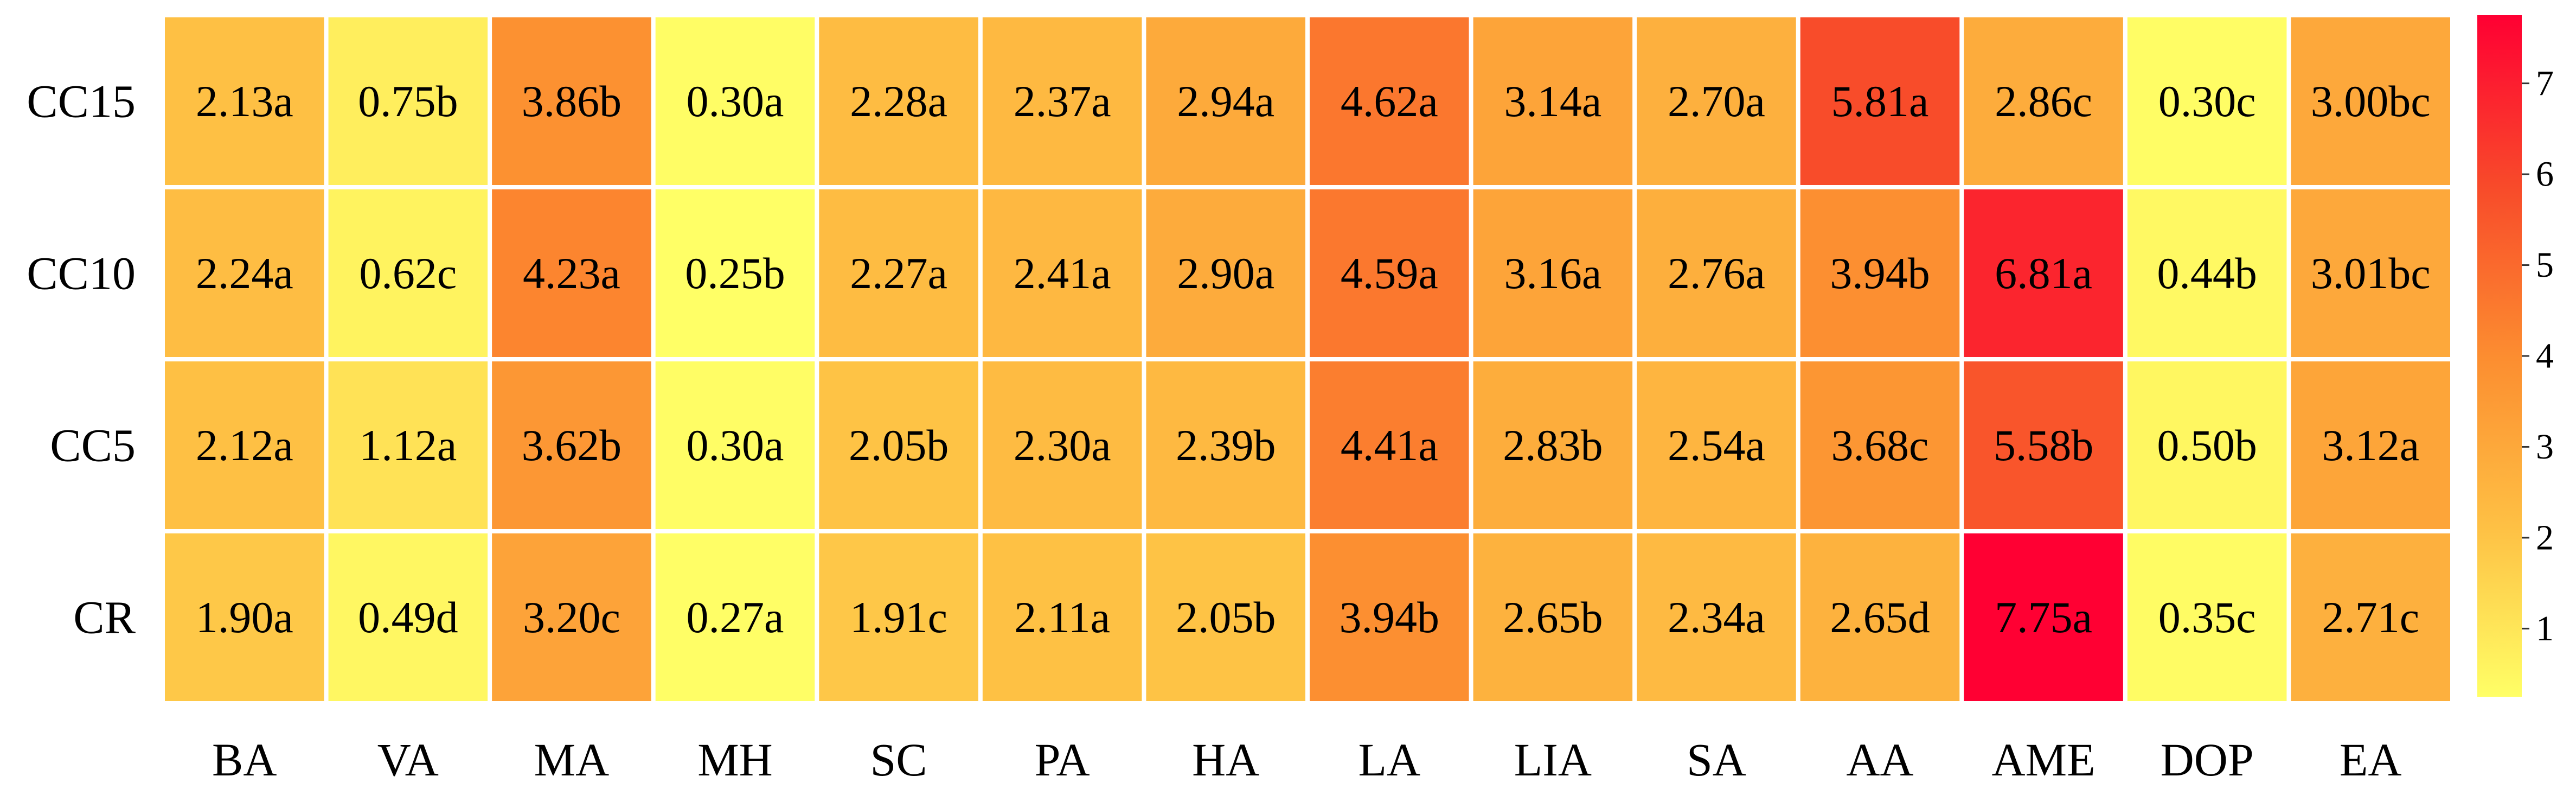 This screenshot has width=2576, height=789. I want to click on column-label: DOP, so click(2207, 760).